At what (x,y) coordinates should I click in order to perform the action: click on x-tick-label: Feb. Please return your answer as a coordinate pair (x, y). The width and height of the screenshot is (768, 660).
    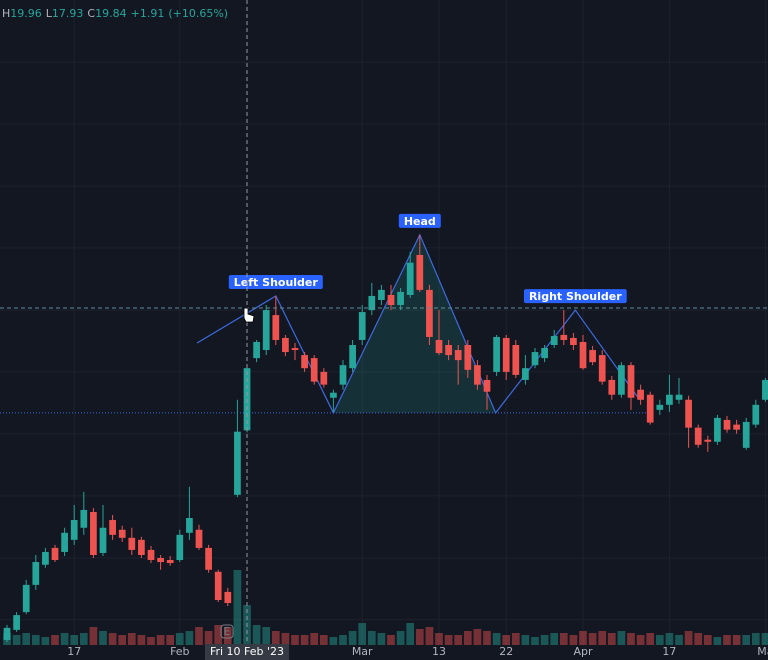
    Looking at the image, I should click on (179, 651).